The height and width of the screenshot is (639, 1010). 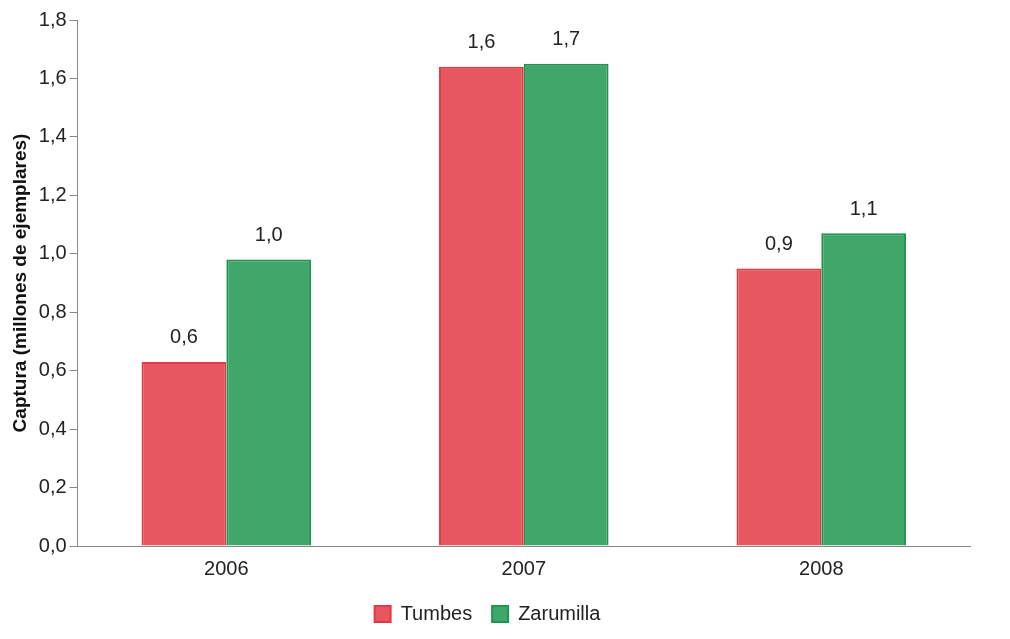 I want to click on data-label: 0,6, so click(x=184, y=336).